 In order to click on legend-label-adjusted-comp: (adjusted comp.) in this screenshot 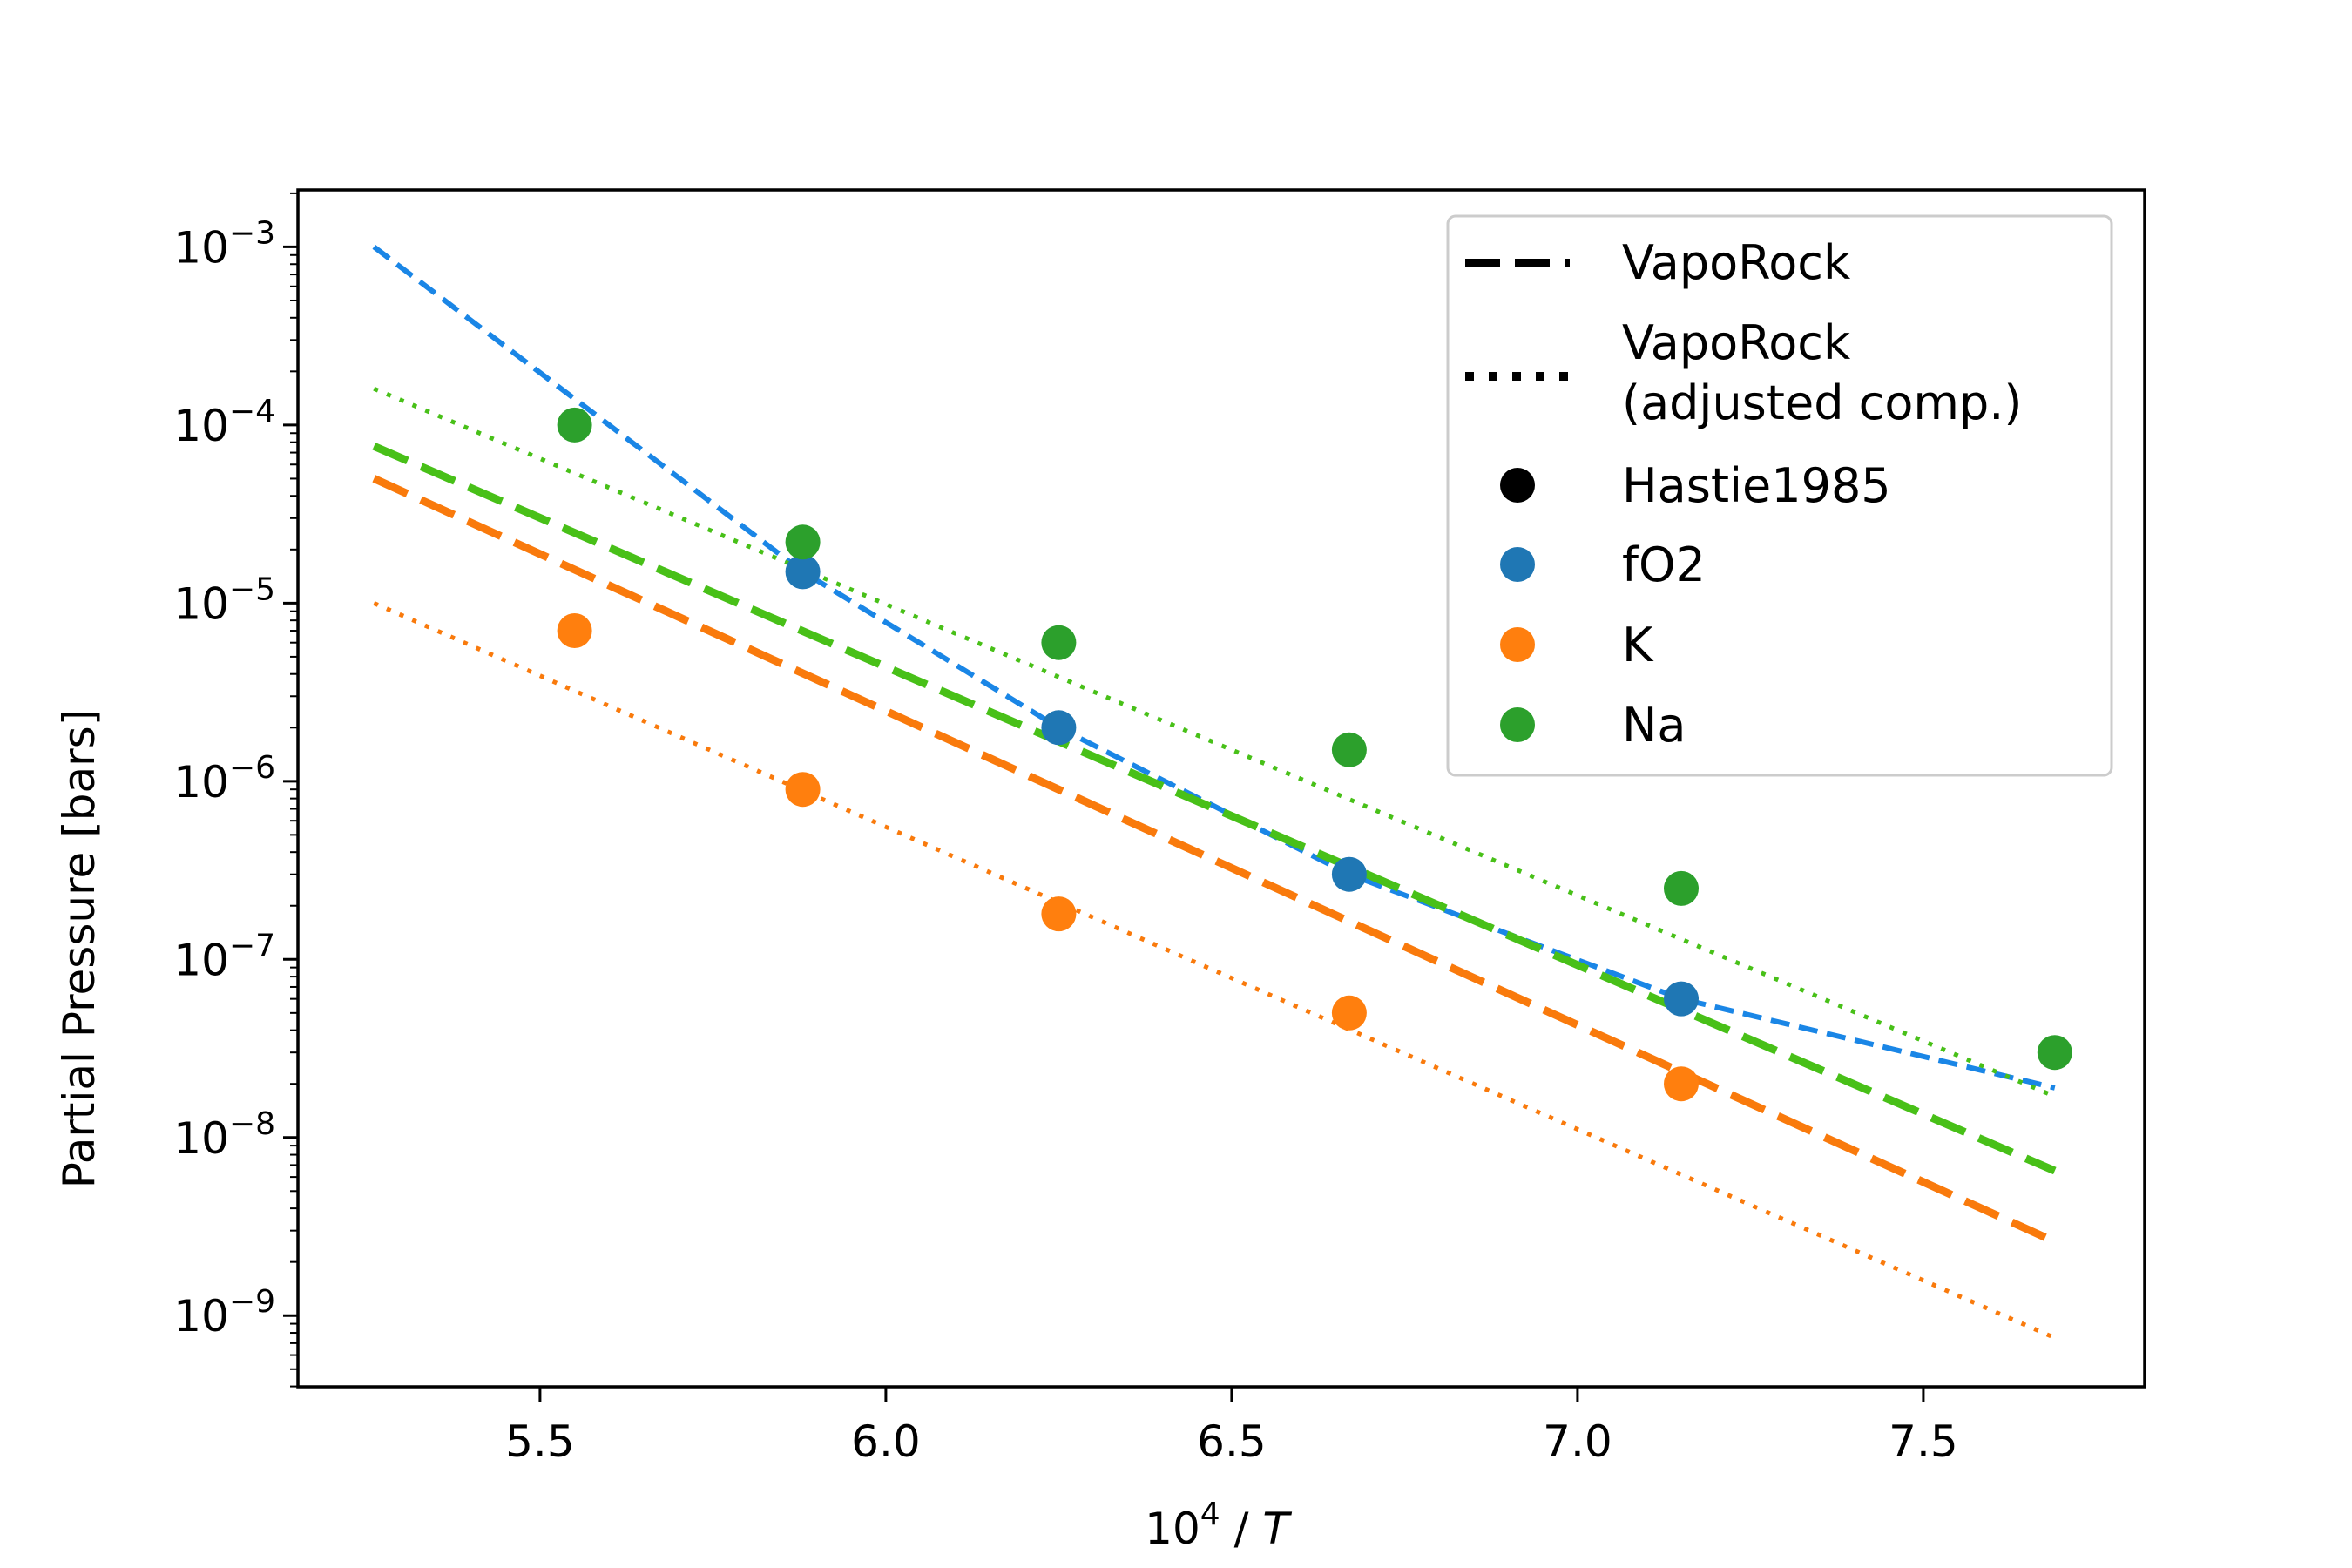, I will do `click(1822, 402)`.